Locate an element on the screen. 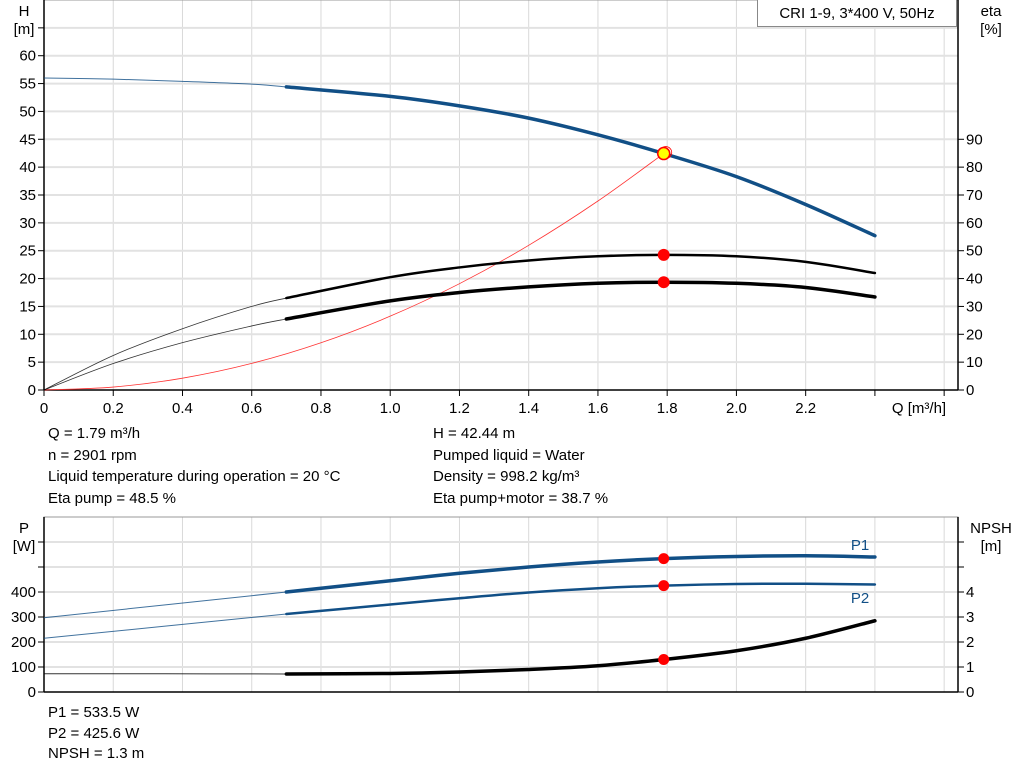 The width and height of the screenshot is (1024, 781). head-readout: H = 42.44 m is located at coordinates (474, 433).